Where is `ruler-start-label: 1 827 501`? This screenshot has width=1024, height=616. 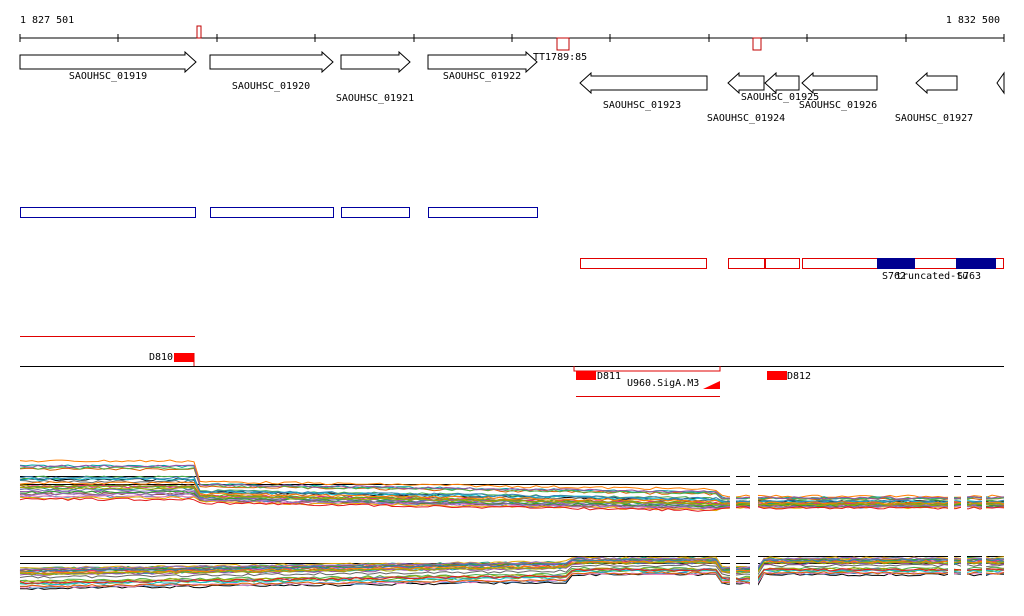
ruler-start-label: 1 827 501 is located at coordinates (47, 20).